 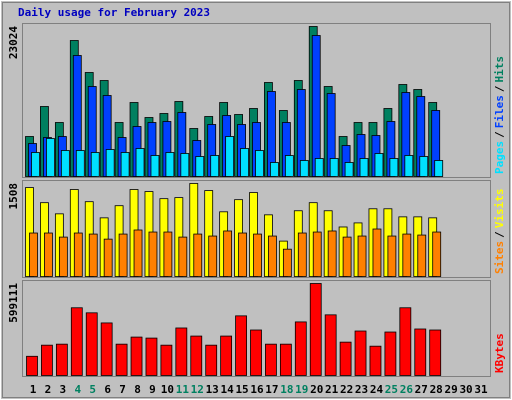 What do you see at coordinates (114, 12) in the screenshot?
I see `chart-title: Daily usage for February 2023` at bounding box center [114, 12].